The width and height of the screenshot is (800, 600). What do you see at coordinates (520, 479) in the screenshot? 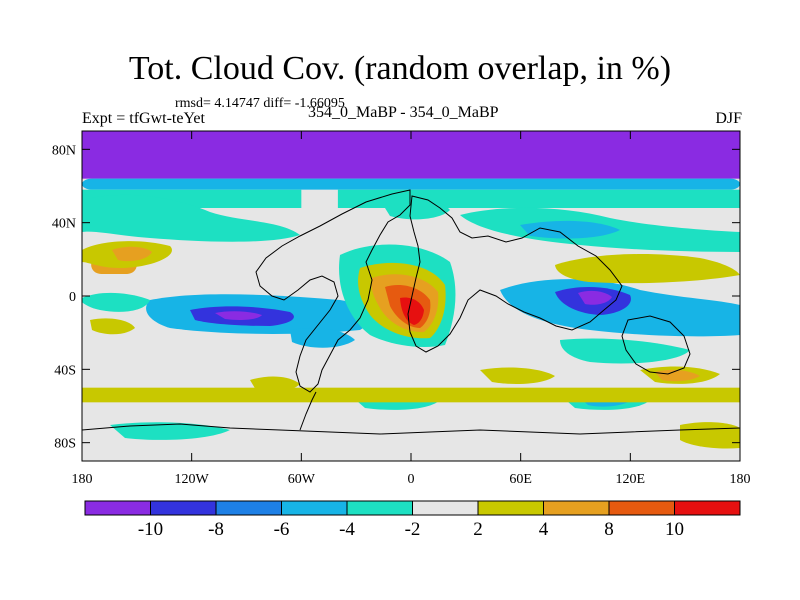
I see `x-tick-label: 60E` at bounding box center [520, 479].